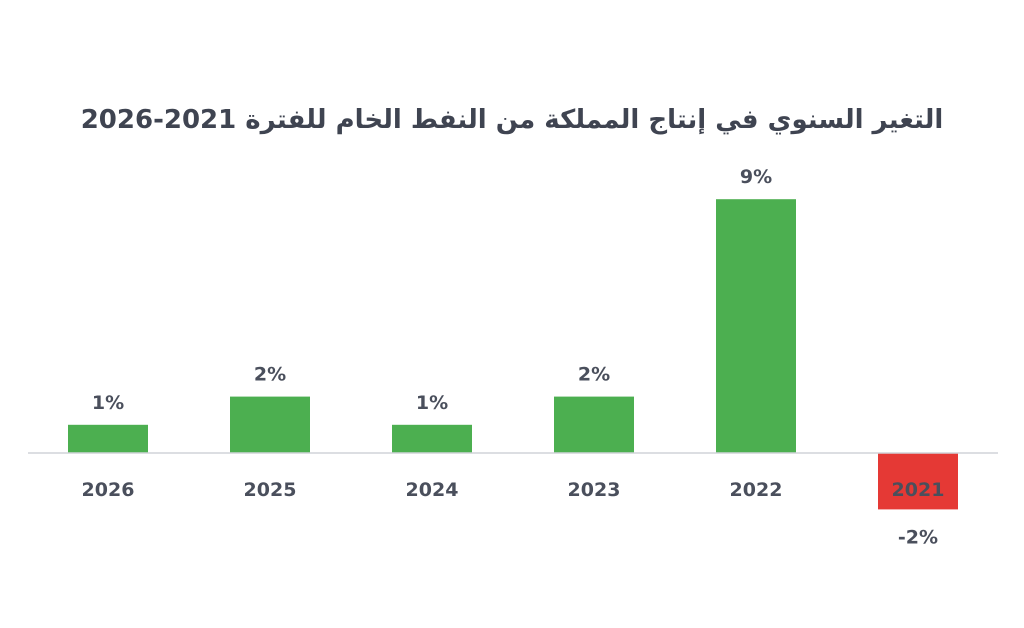  Describe the element at coordinates (432, 438) in the screenshot. I see `bar-2024` at that location.